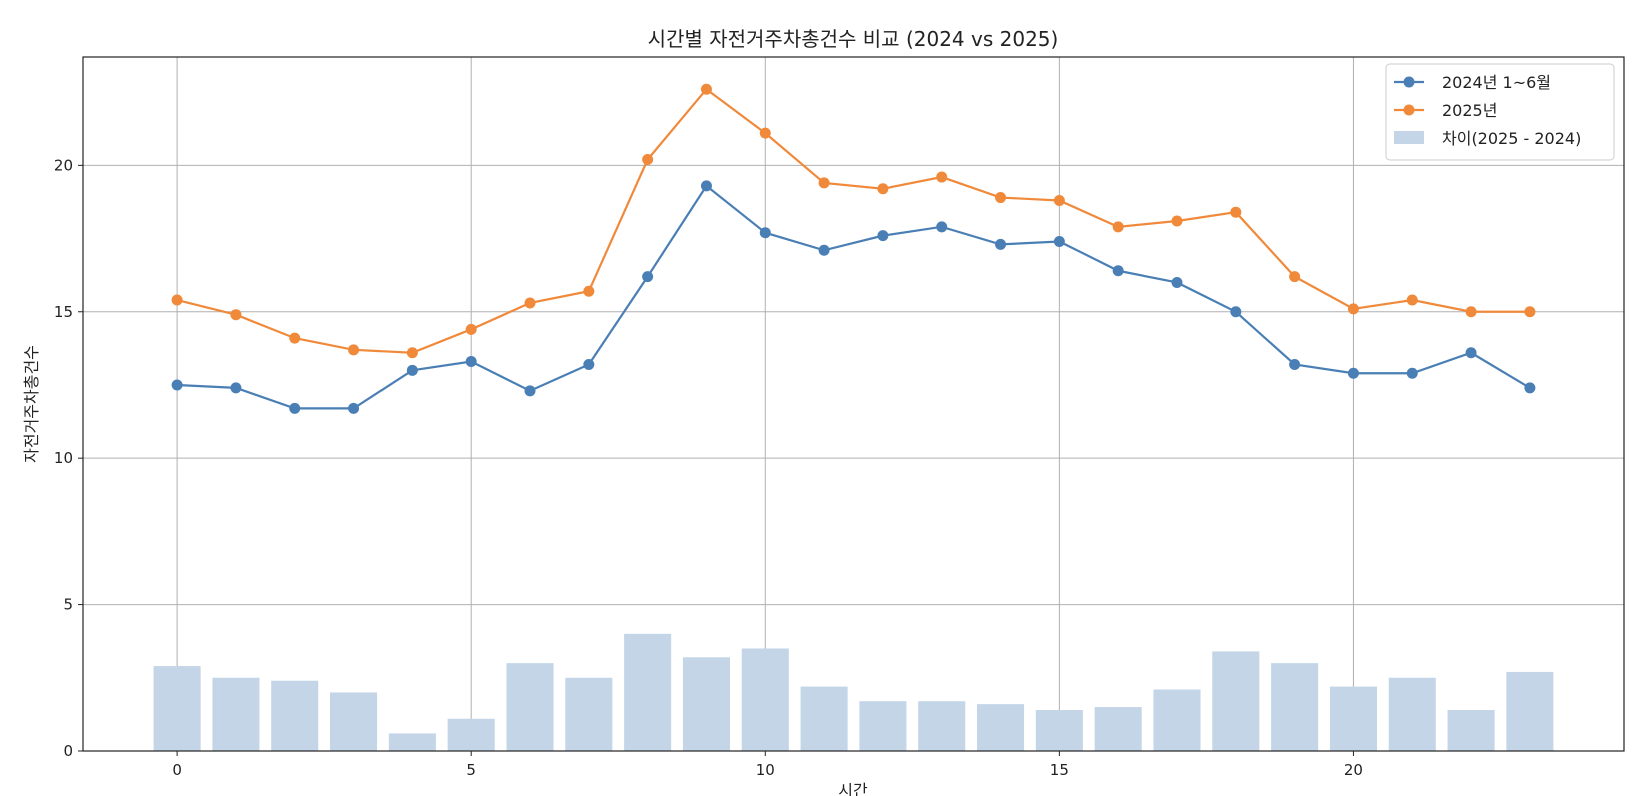 The image size is (1638, 796). I want to click on y-tick-label: 5, so click(68, 605).